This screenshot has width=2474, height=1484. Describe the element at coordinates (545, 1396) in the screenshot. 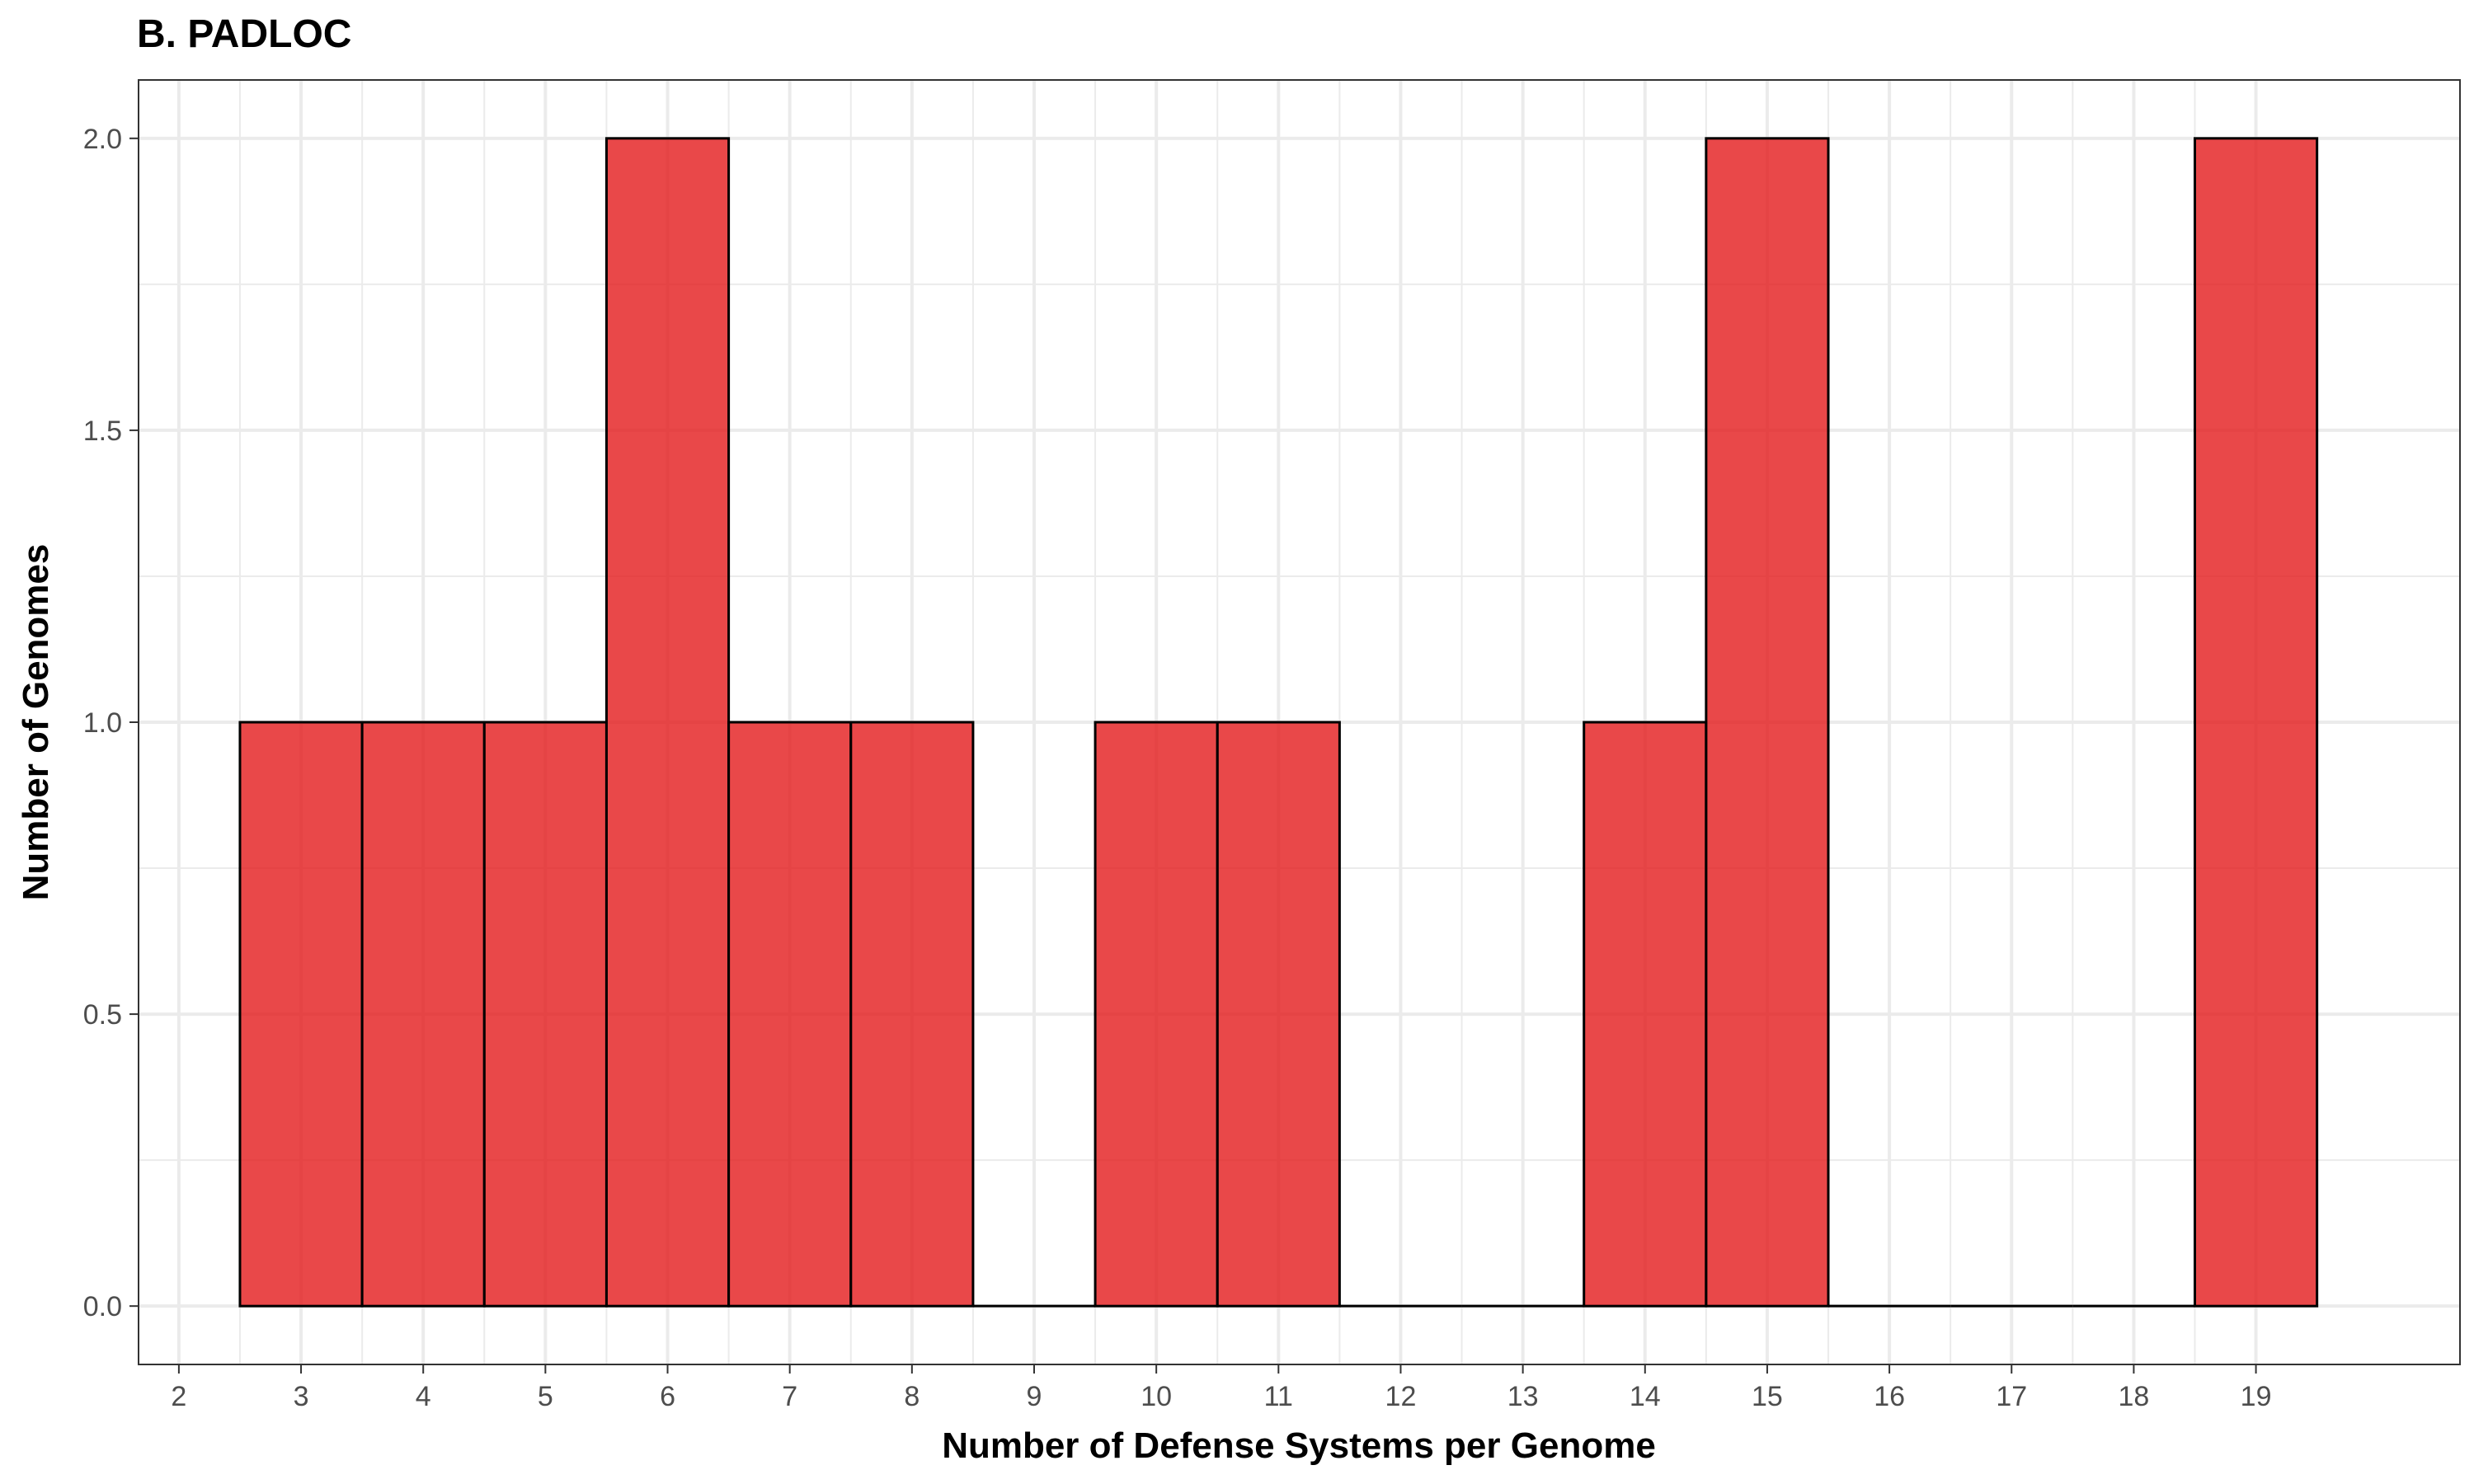

I see `x-tick-label: 5` at that location.